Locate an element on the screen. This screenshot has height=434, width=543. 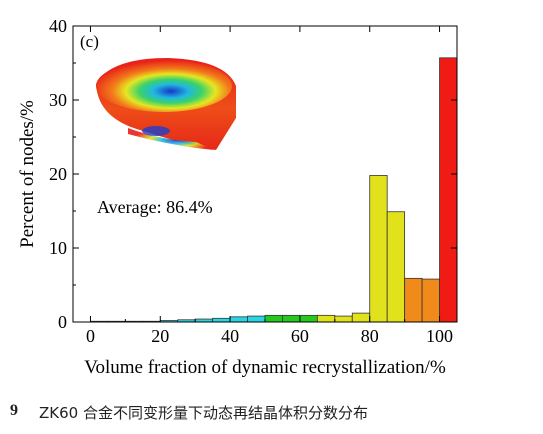
x-tick-label-60: 60 is located at coordinates (300, 336).